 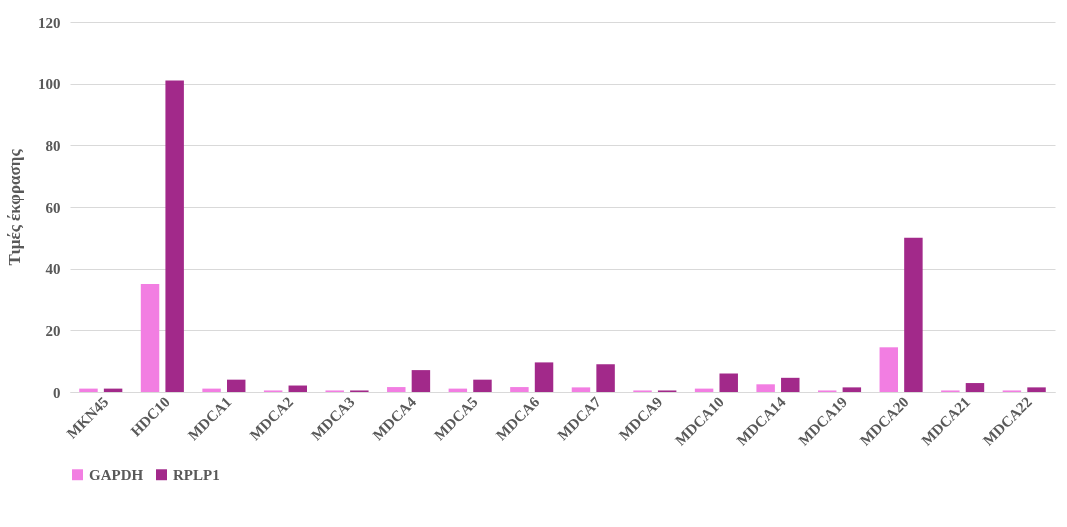 What do you see at coordinates (49, 84) in the screenshot?
I see `y-tick-label: 100` at bounding box center [49, 84].